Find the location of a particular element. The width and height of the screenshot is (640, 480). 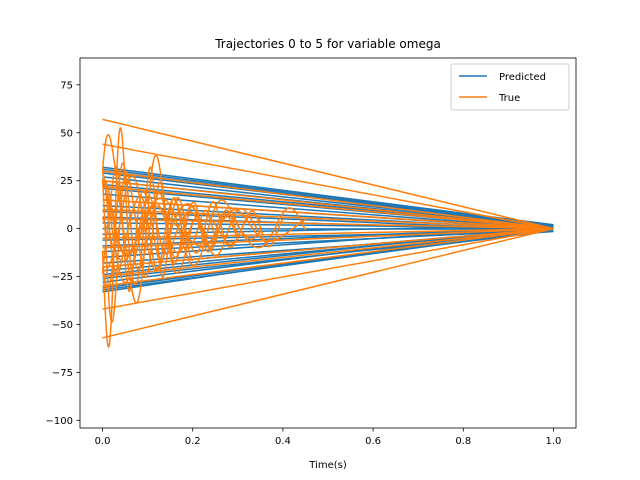

legend: Predicted True is located at coordinates (510, 87).